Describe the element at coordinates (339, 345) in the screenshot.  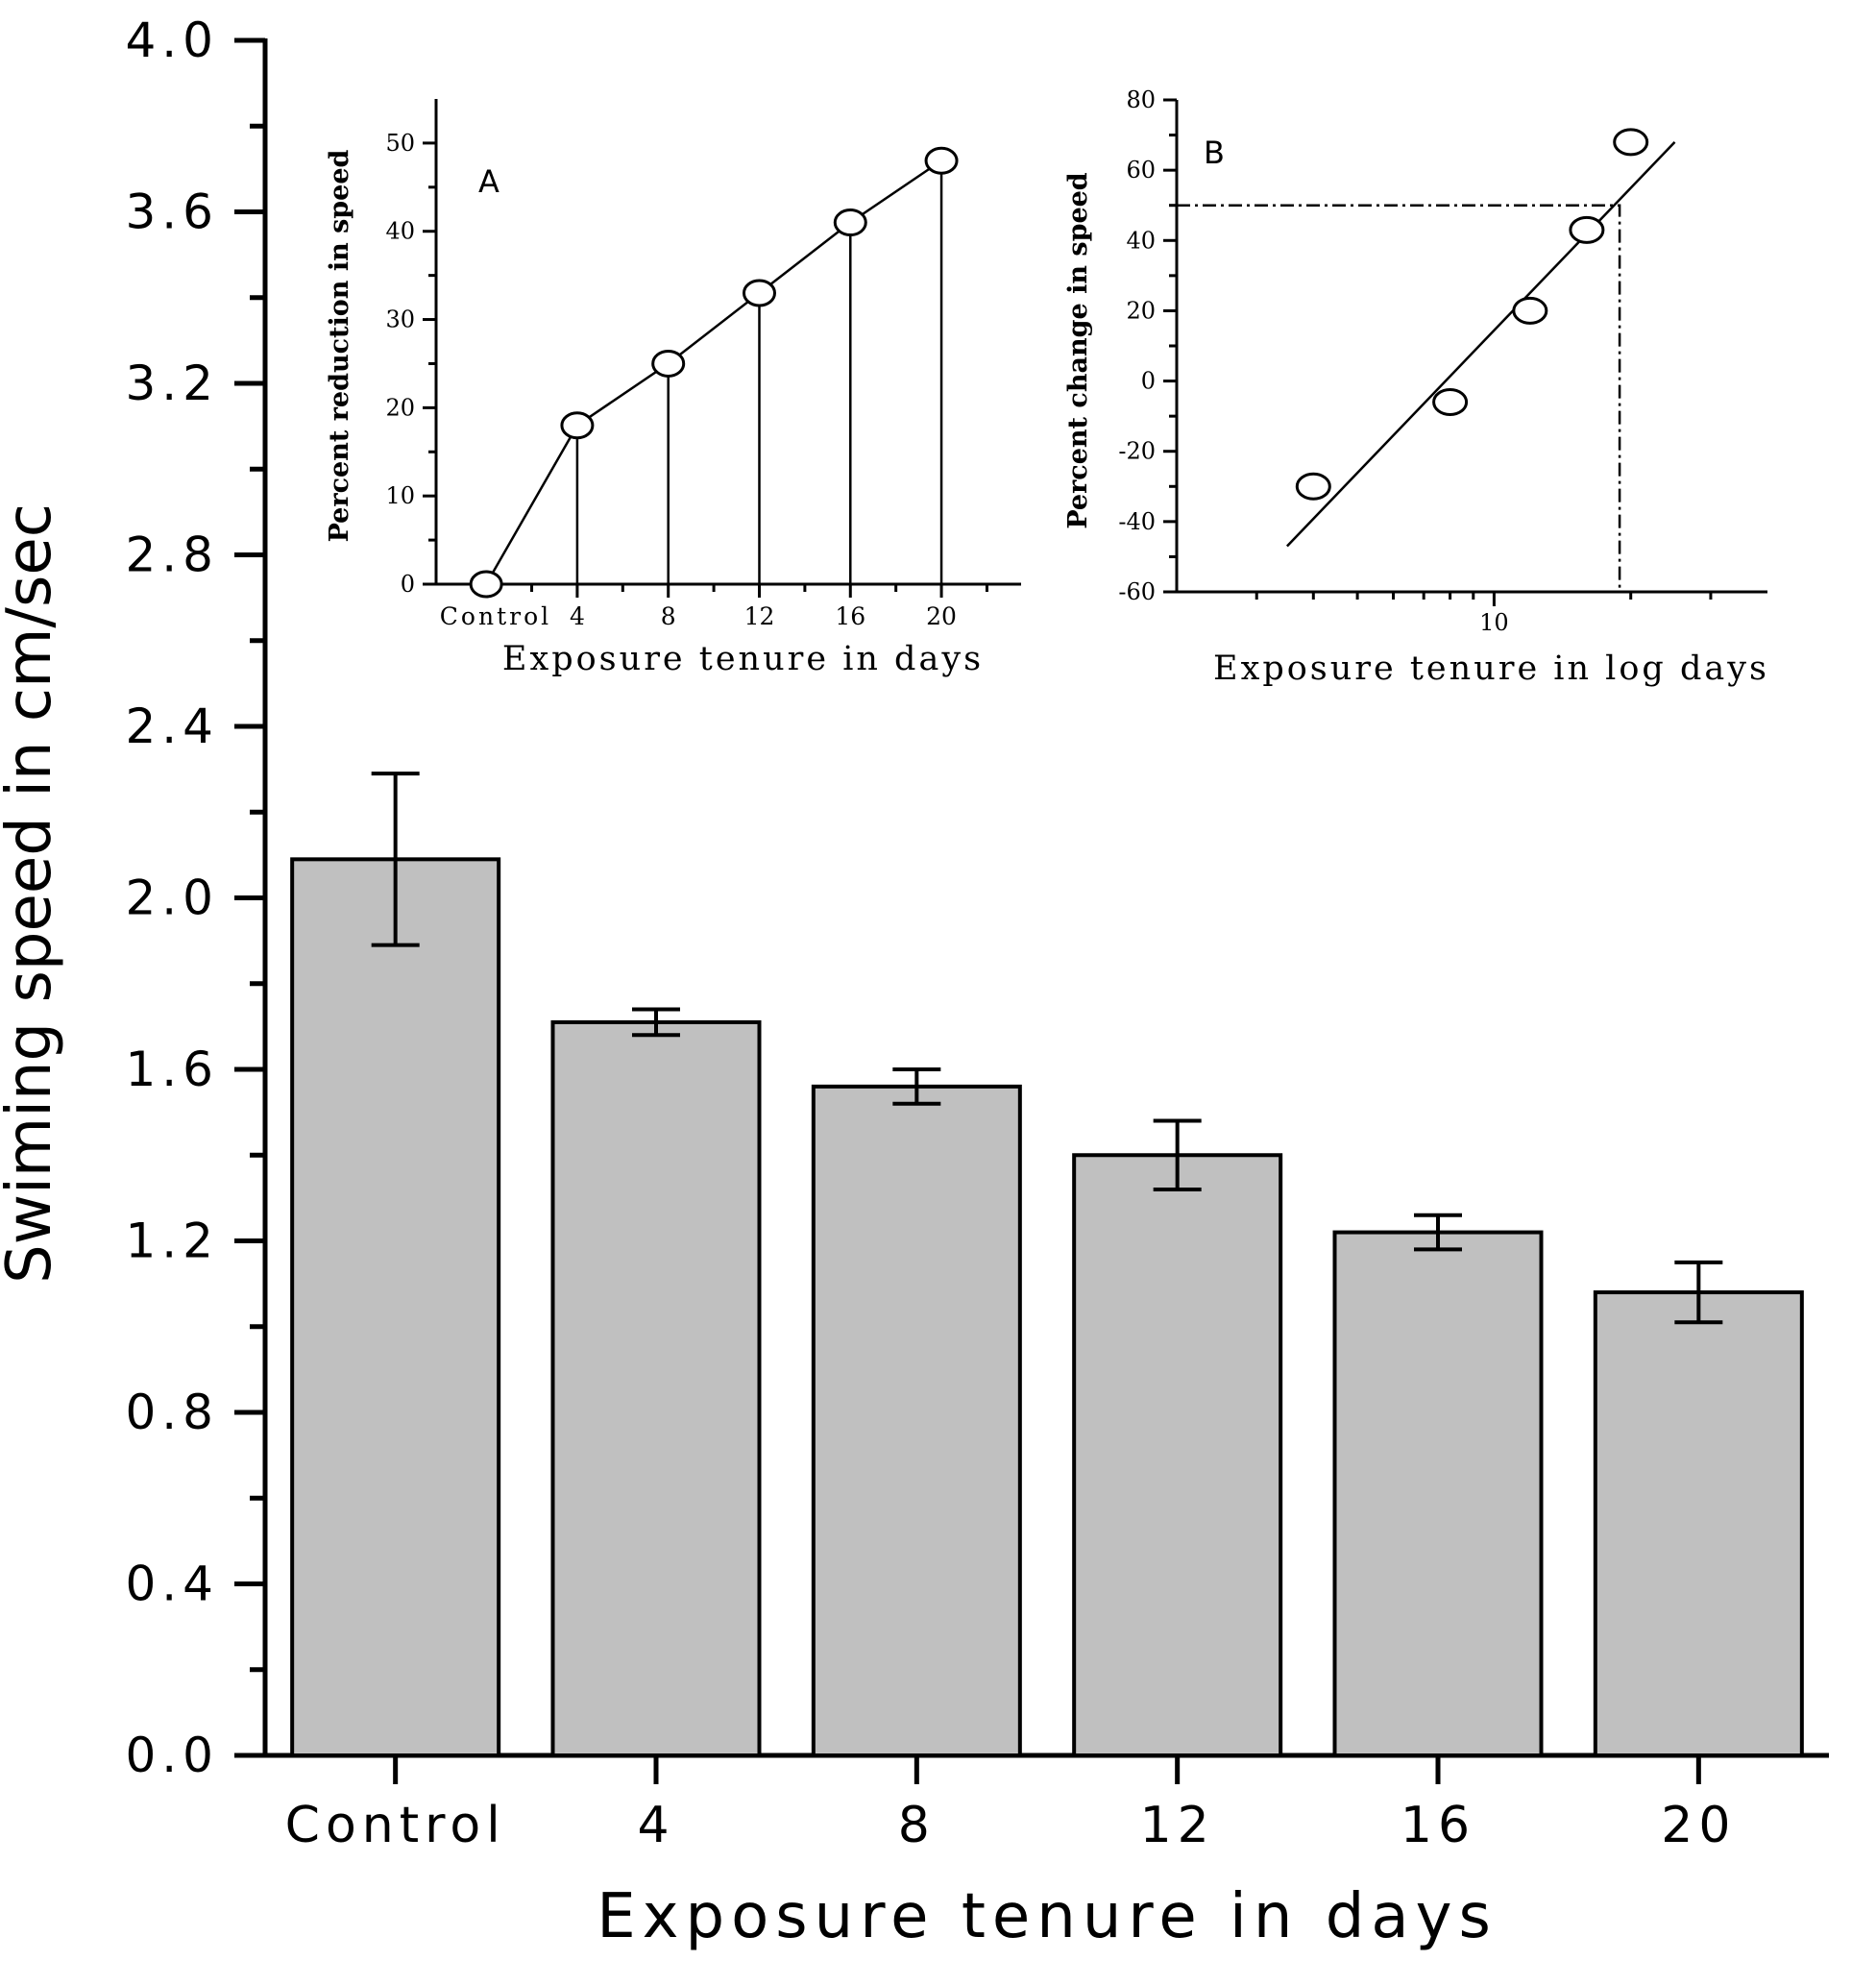
I see `inset-a-y-axis-title: Percent reduction in speed` at that location.